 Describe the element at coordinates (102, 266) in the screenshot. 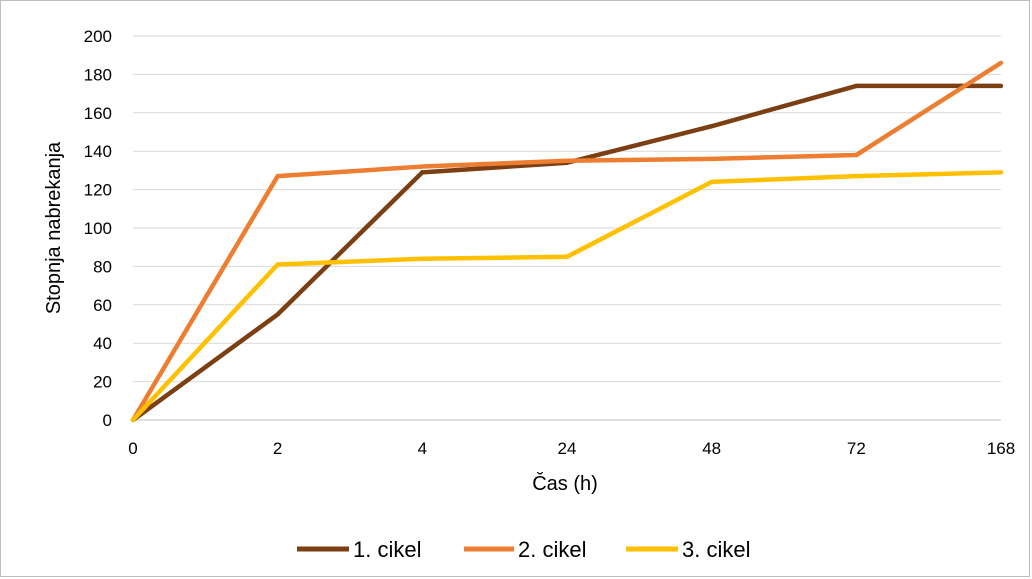

I see `y-tick-label: 80` at that location.